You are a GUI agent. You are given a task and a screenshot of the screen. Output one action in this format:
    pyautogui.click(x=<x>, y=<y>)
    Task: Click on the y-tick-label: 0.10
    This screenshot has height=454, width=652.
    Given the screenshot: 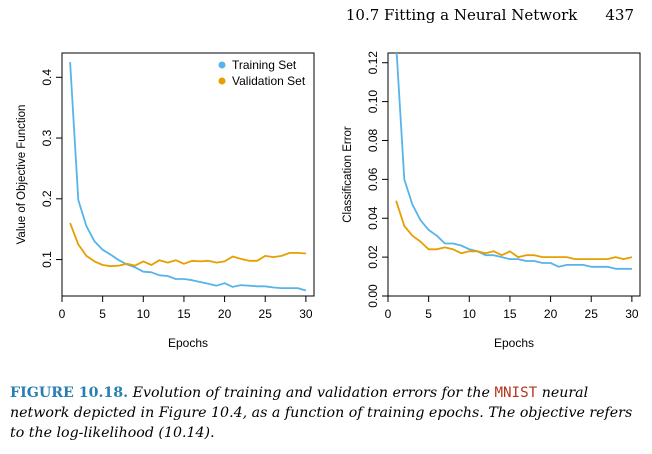 What is the action you would take?
    pyautogui.click(x=373, y=102)
    